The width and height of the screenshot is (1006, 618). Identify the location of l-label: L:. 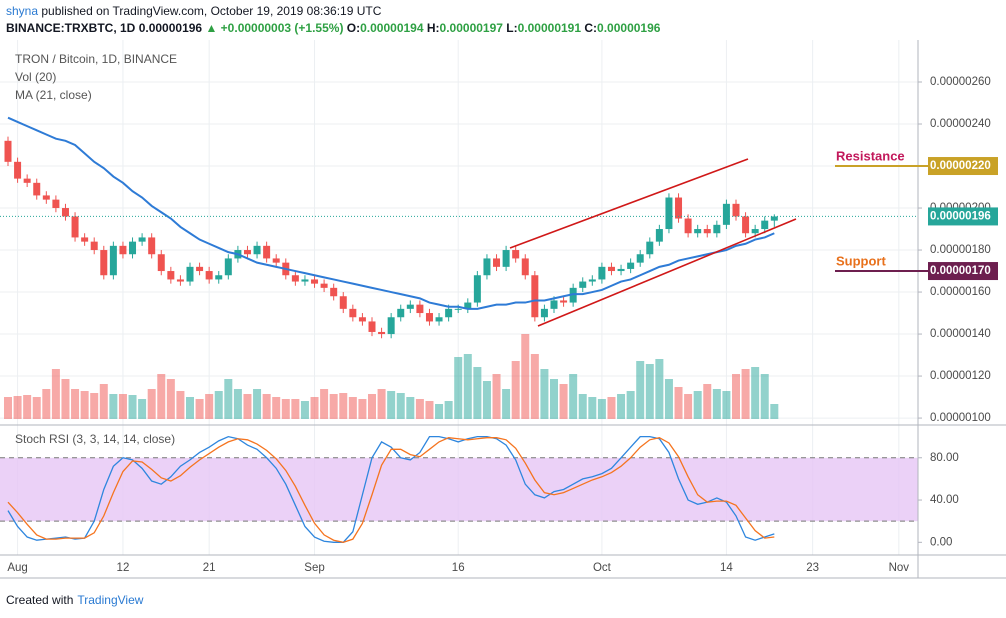
(512, 28).